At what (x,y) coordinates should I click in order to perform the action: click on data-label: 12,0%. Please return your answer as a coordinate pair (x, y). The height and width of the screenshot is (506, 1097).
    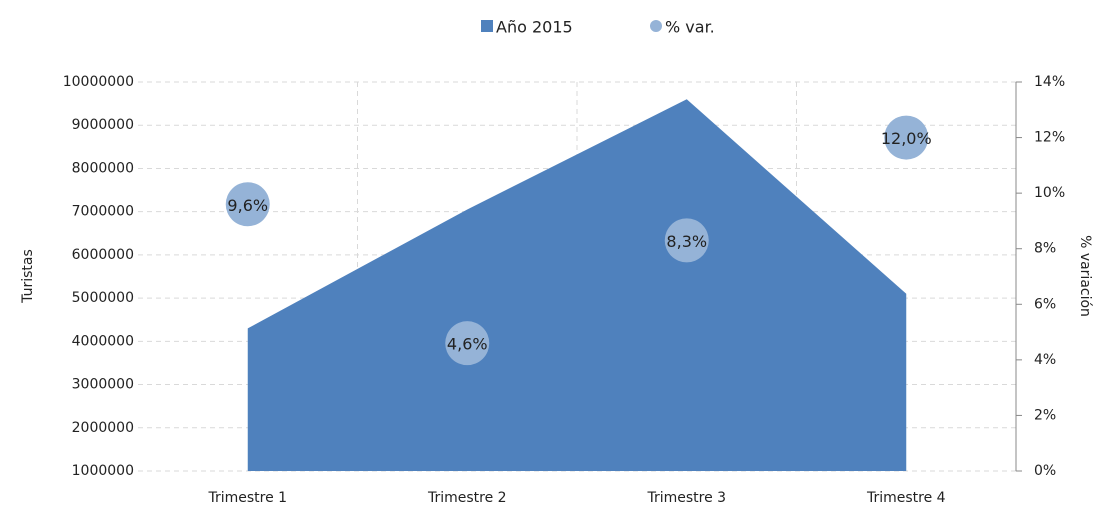
    Looking at the image, I should click on (906, 138).